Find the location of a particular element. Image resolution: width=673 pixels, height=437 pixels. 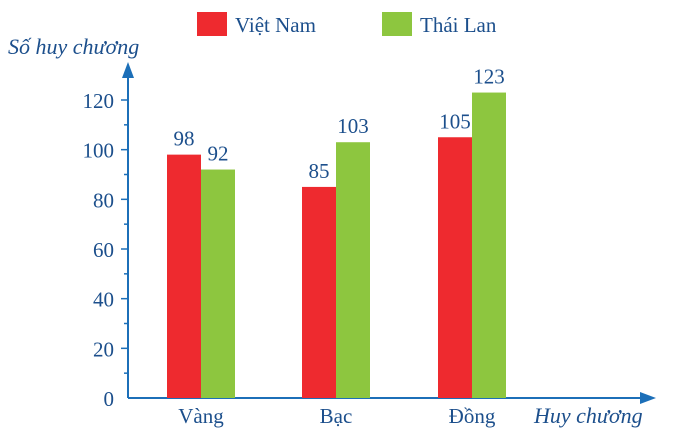

y-tick-label: 120 is located at coordinates (99, 101).